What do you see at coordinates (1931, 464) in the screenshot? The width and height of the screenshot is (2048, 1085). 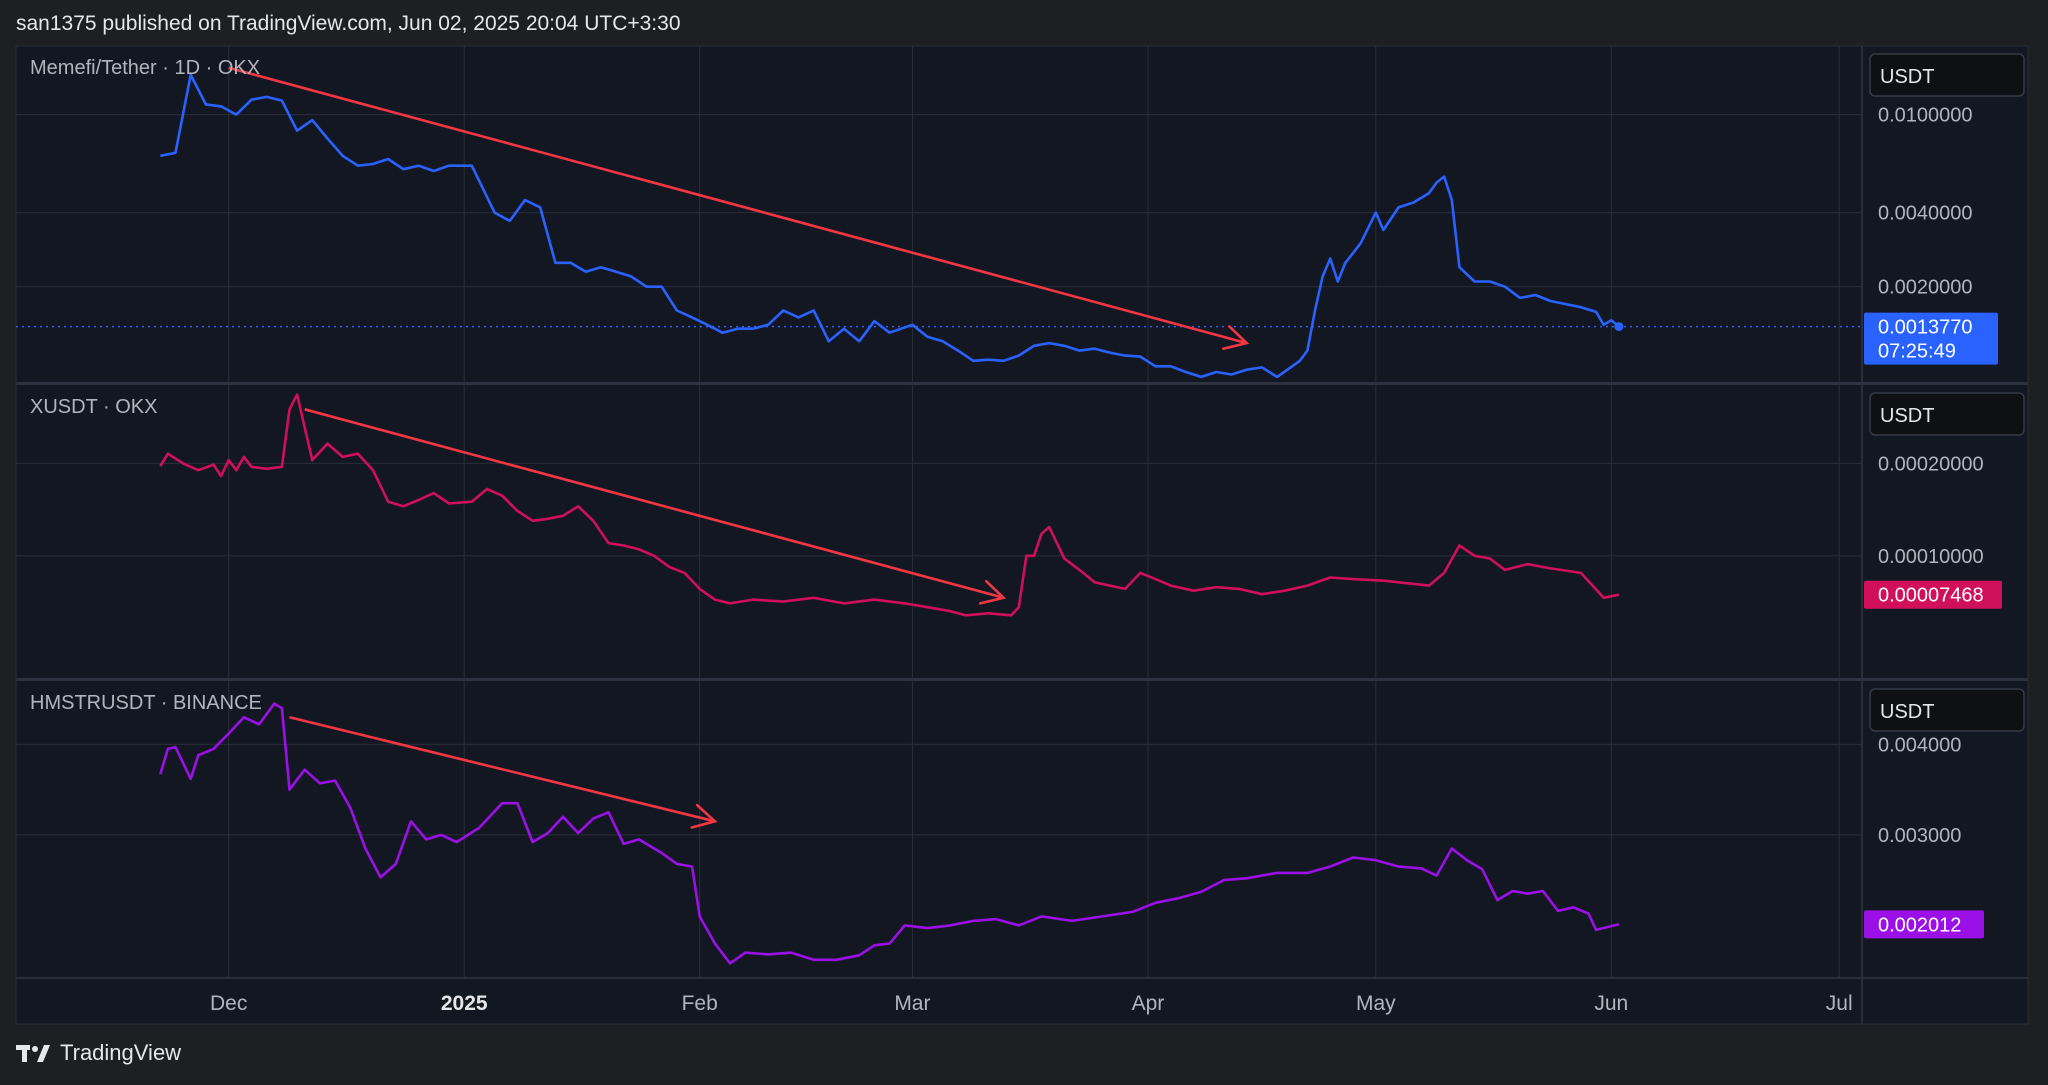 I see `y-tick-label: 0.00020000` at bounding box center [1931, 464].